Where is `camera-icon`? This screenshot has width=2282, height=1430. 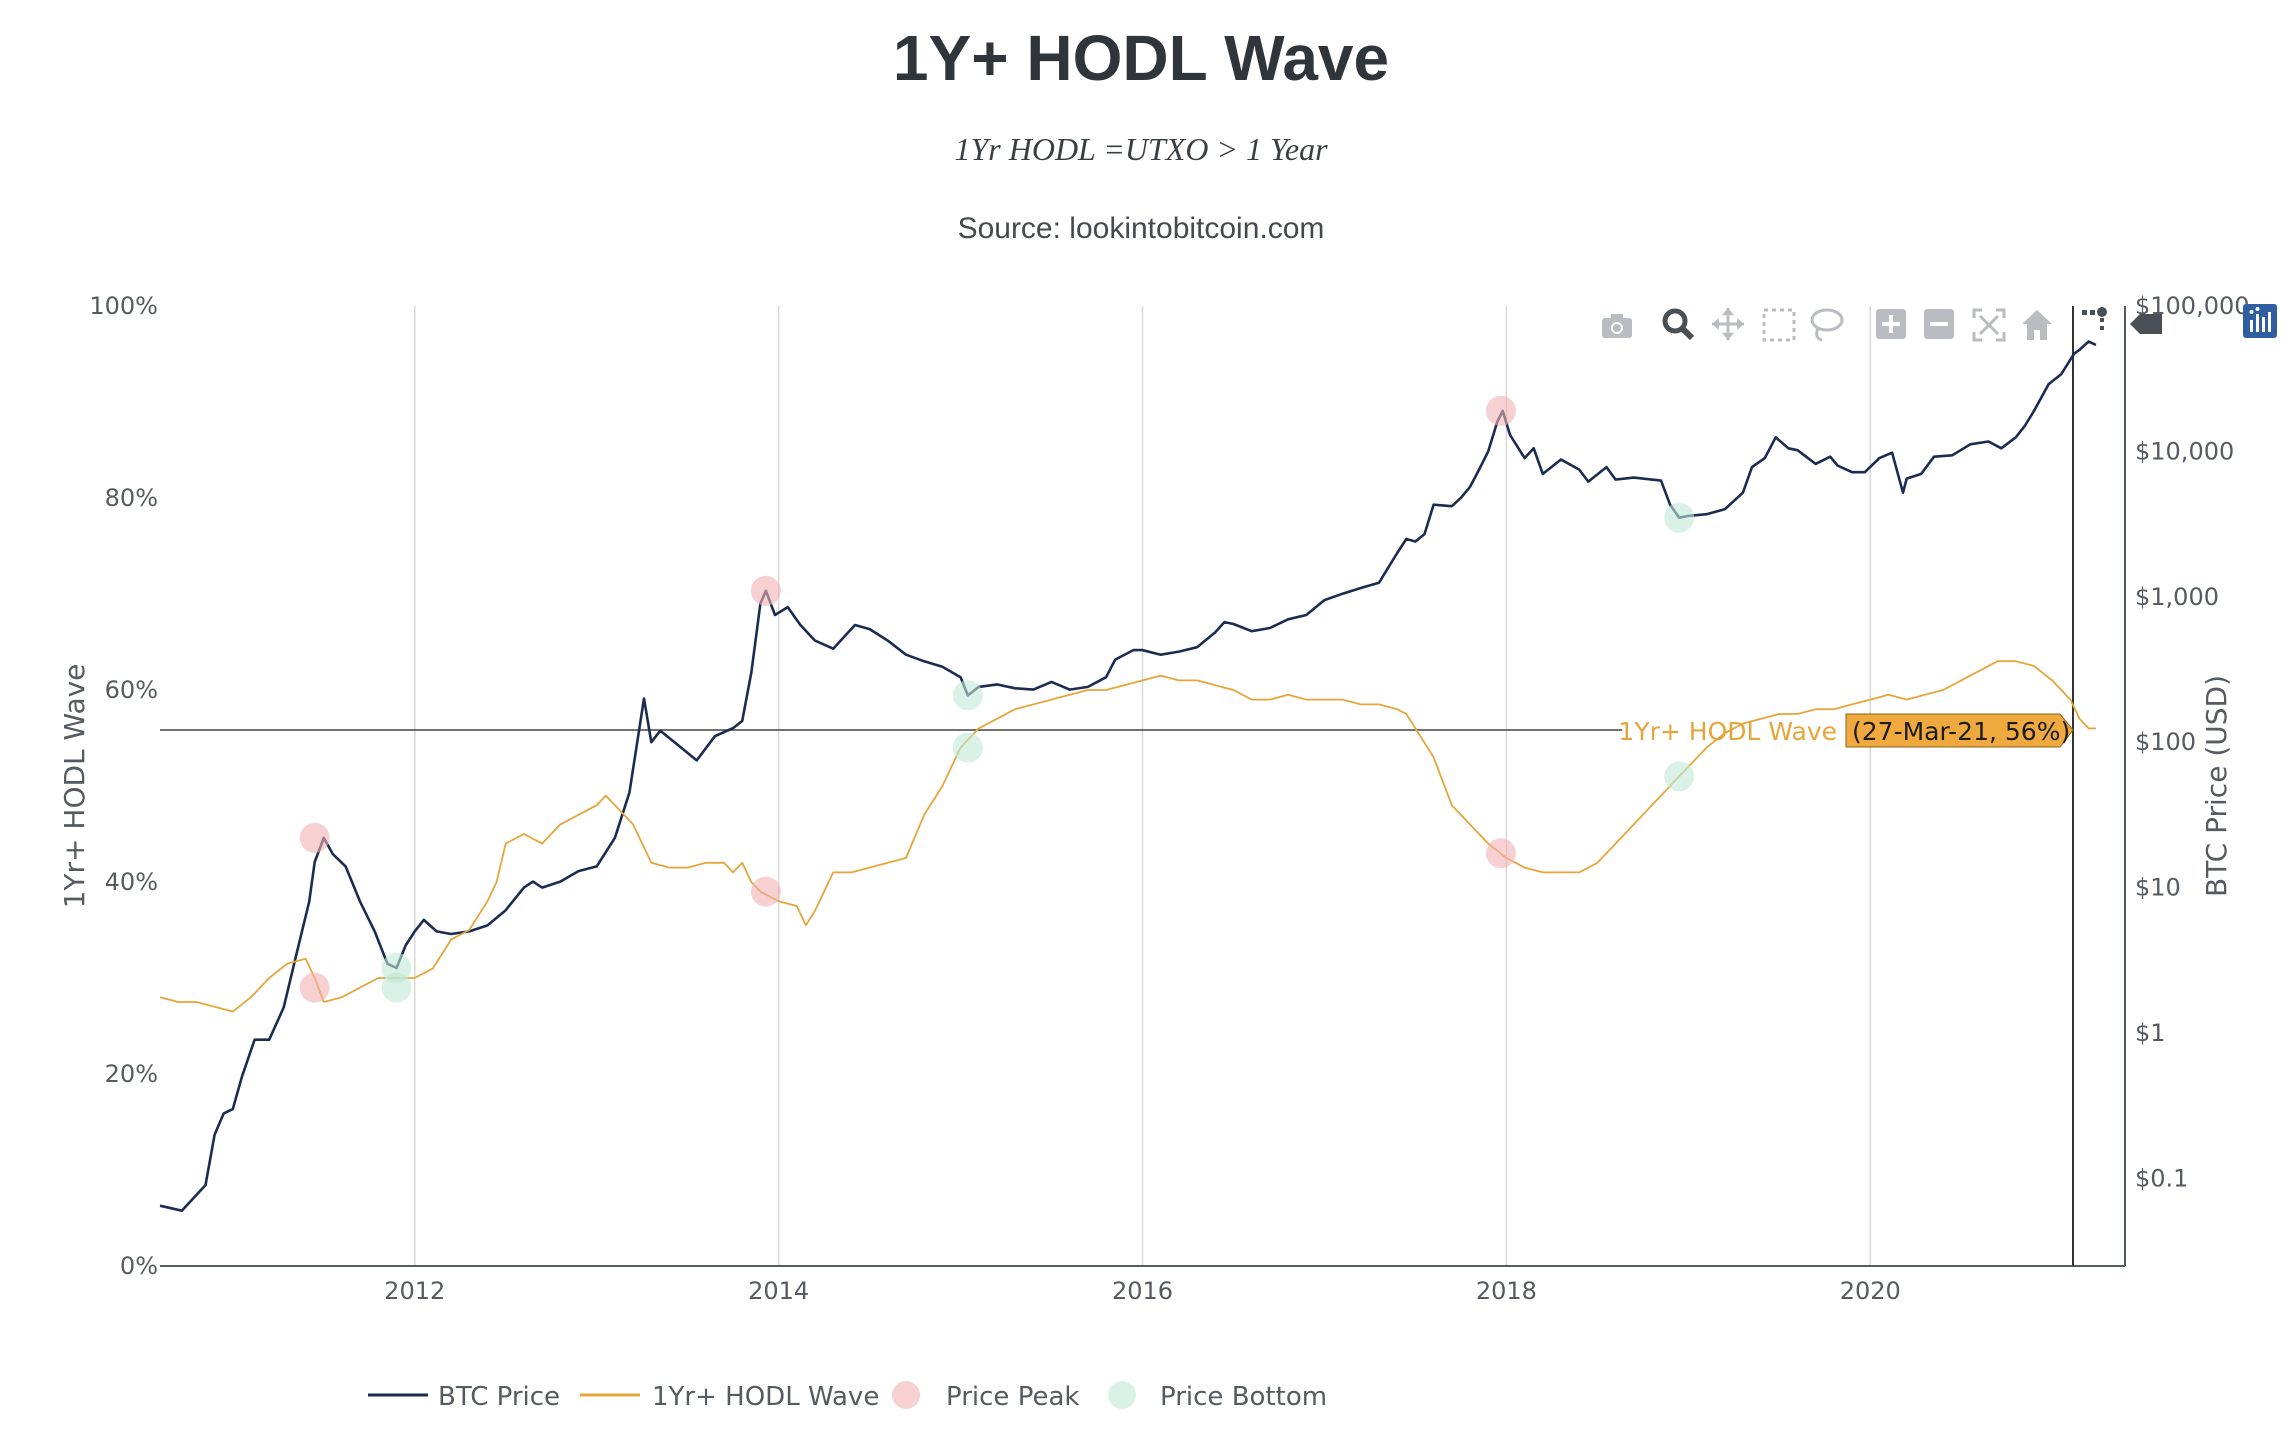 camera-icon is located at coordinates (1617, 326).